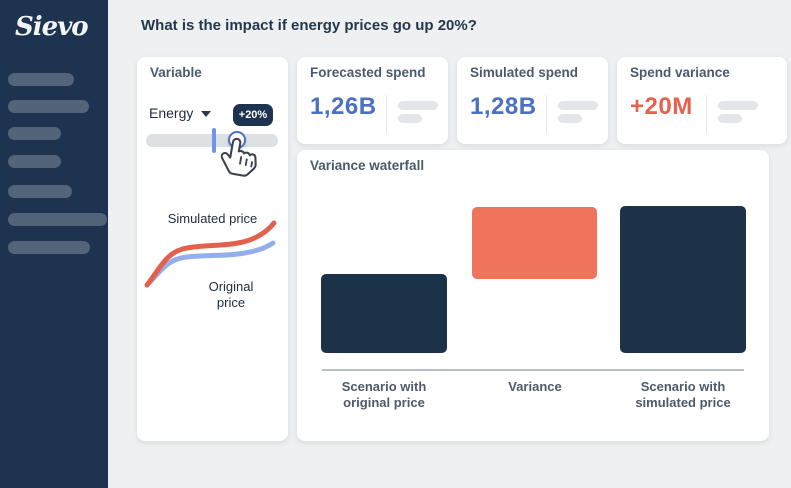  I want to click on kpi-card-forecasted-spend: Forecasted spend 1,26B, so click(372, 100).